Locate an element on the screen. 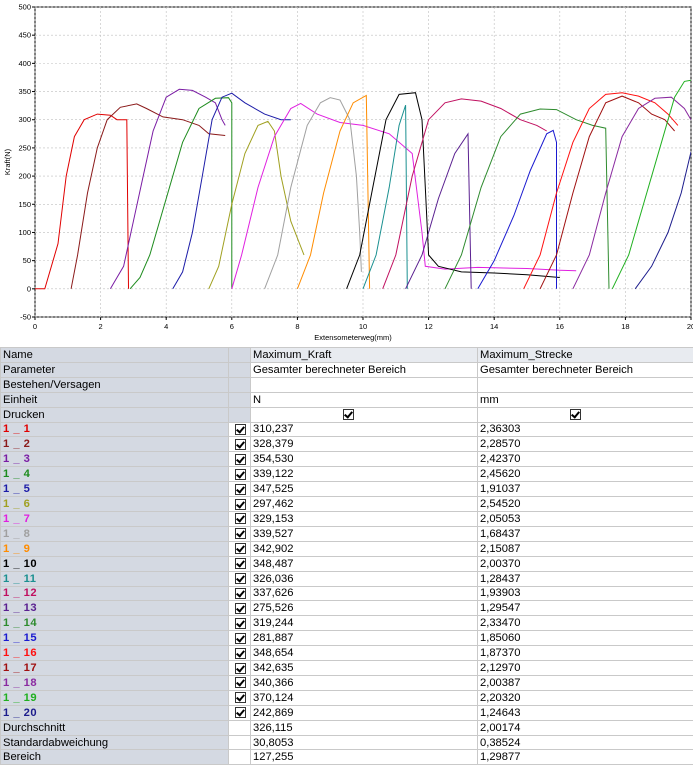 Image resolution: width=693 pixels, height=765 pixels. sample-max-extension: 1,28437 is located at coordinates (585, 578).